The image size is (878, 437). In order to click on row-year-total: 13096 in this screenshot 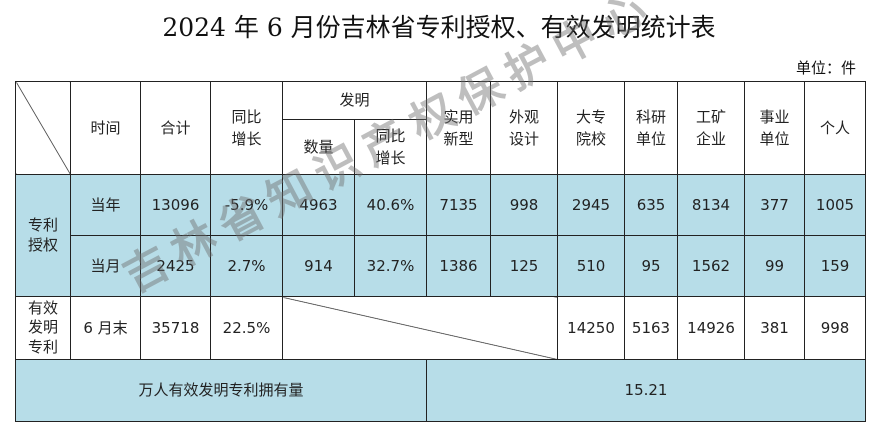, I will do `click(175, 205)`.